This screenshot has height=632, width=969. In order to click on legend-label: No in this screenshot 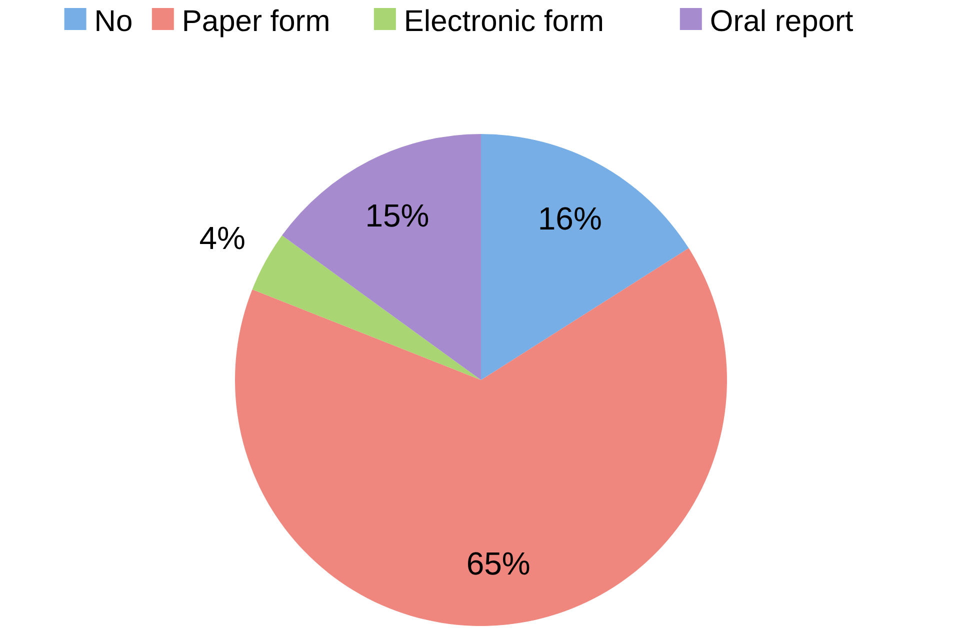, I will do `click(113, 21)`.